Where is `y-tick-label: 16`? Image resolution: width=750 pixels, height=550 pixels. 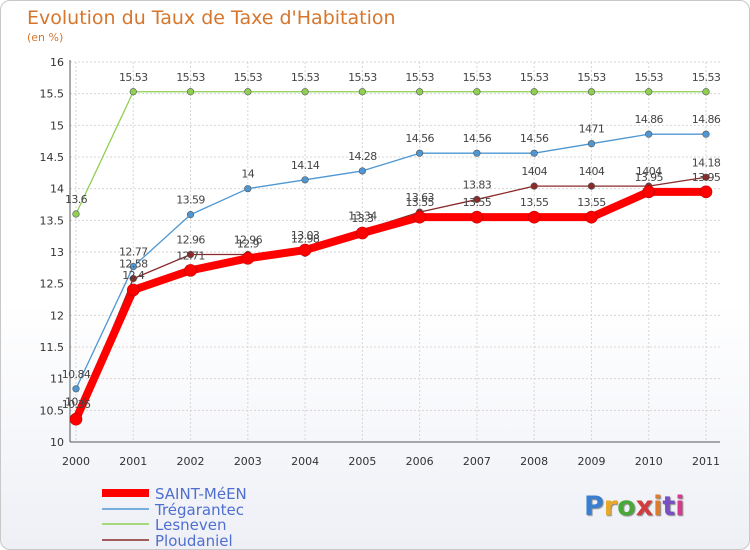
y-tick-label: 16 is located at coordinates (57, 62).